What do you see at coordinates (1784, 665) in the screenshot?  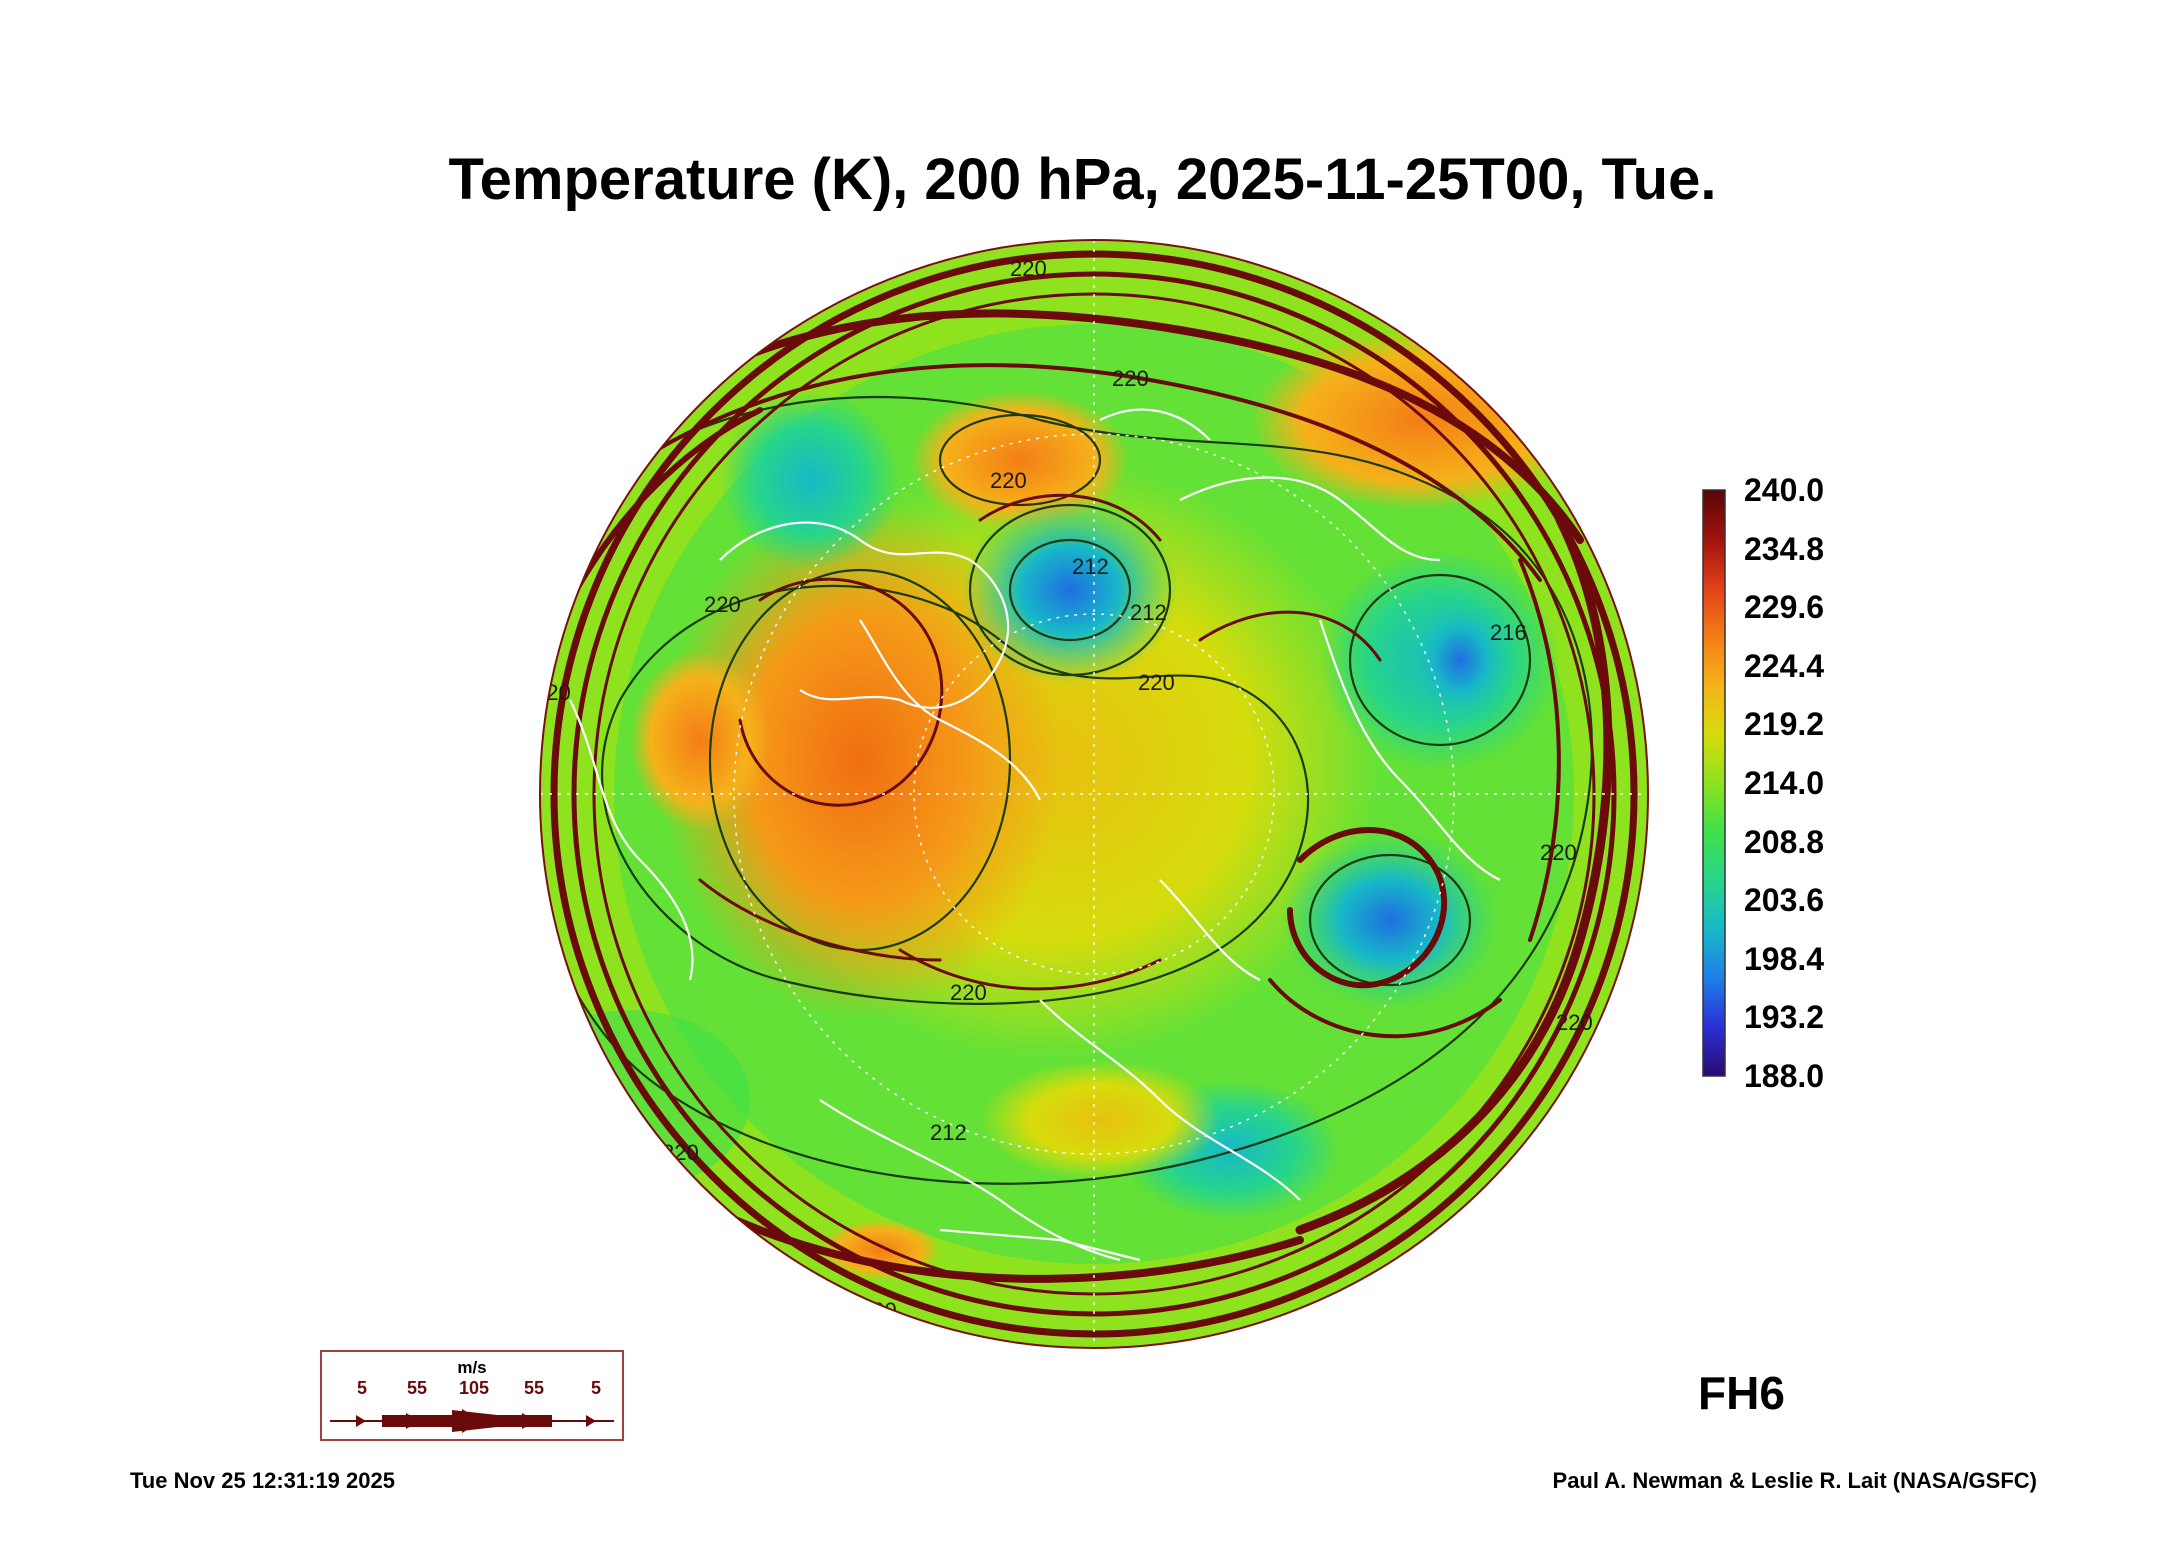 I see `colorbar-tick-label: 224.4` at bounding box center [1784, 665].